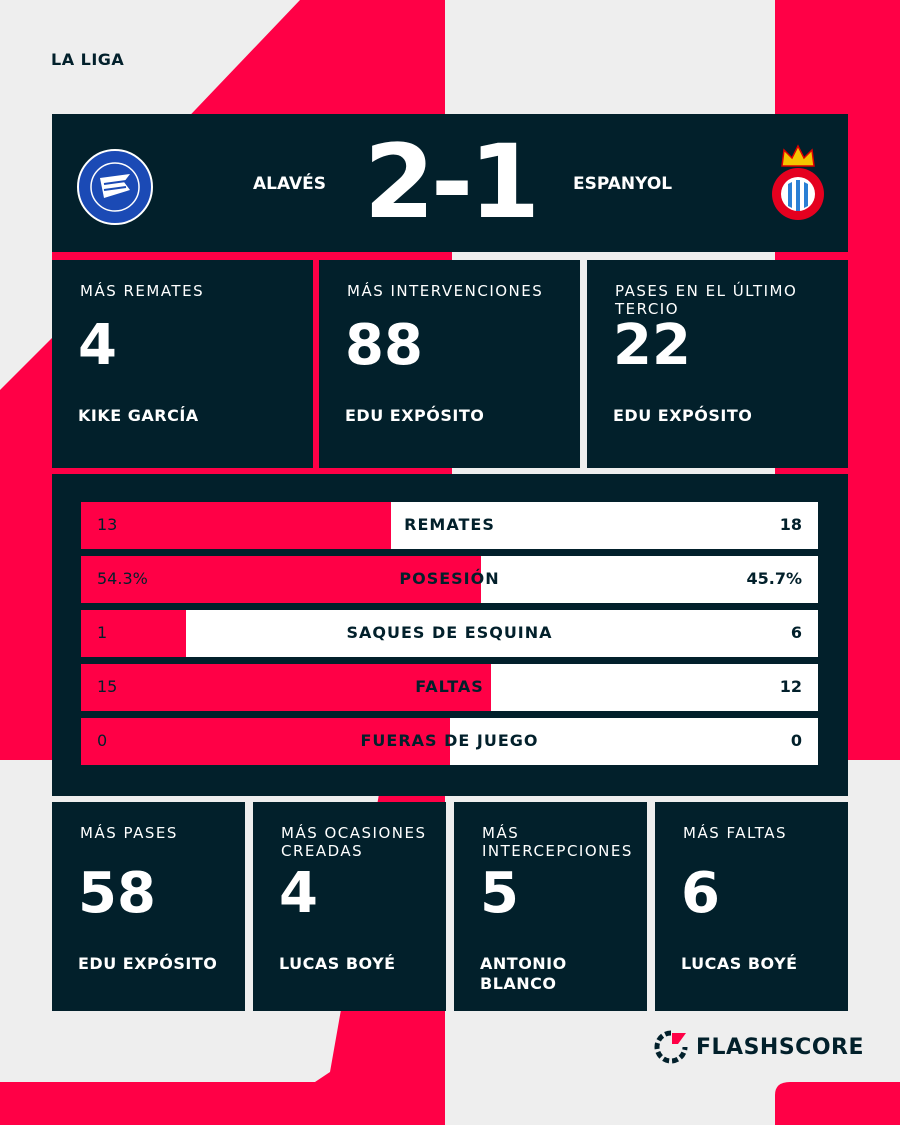  I want to click on stat-home-value: 13, so click(107, 524).